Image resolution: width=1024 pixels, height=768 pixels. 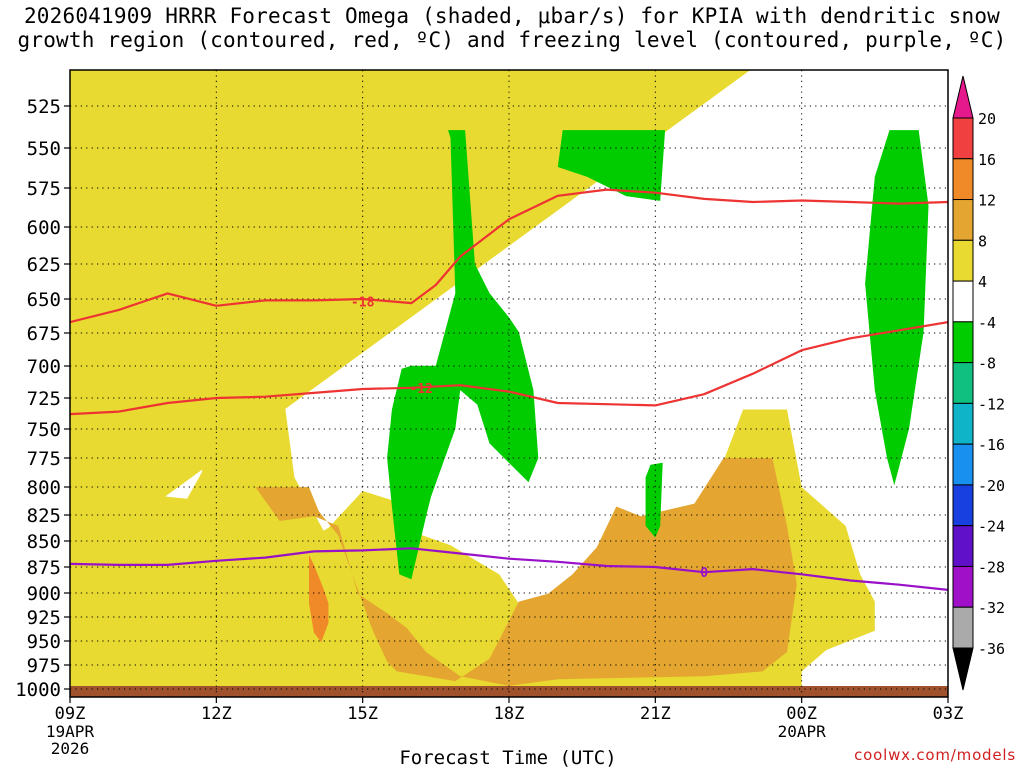 What do you see at coordinates (935, 755) in the screenshot?
I see `credit-text: coolwx.com/models` at bounding box center [935, 755].